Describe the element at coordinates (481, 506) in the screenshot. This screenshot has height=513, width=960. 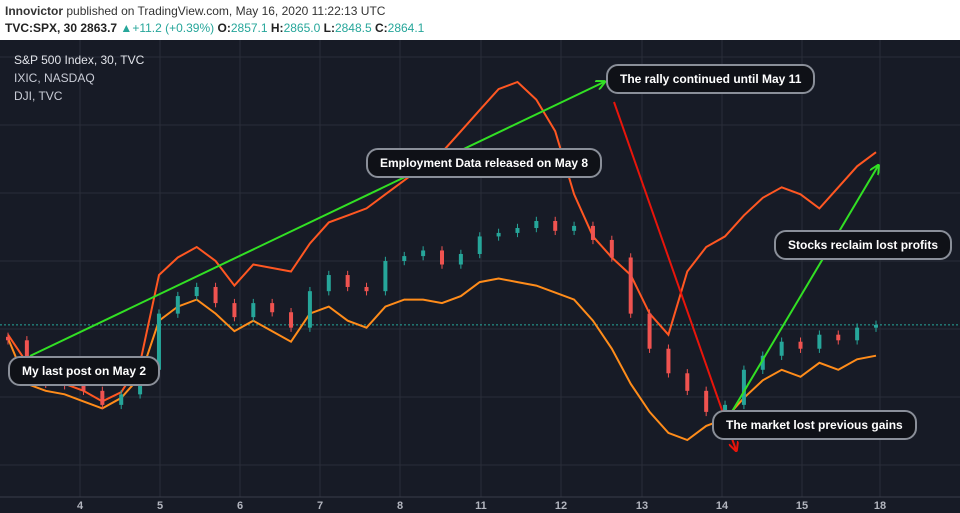
I see `x-tick-label: 11` at that location.